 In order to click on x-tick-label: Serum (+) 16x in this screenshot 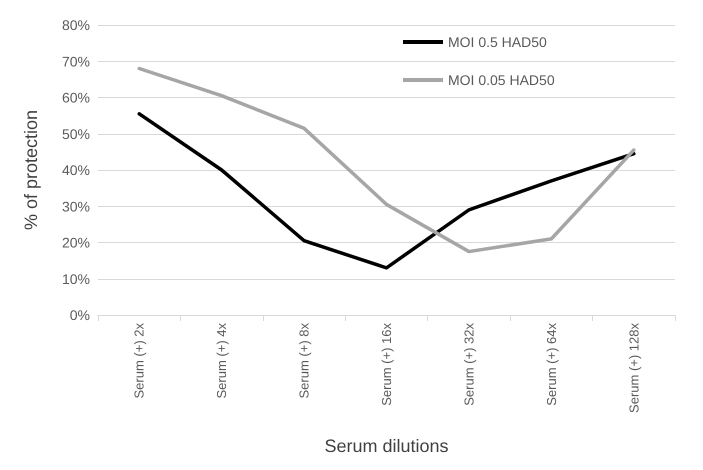, I will do `click(386, 364)`.